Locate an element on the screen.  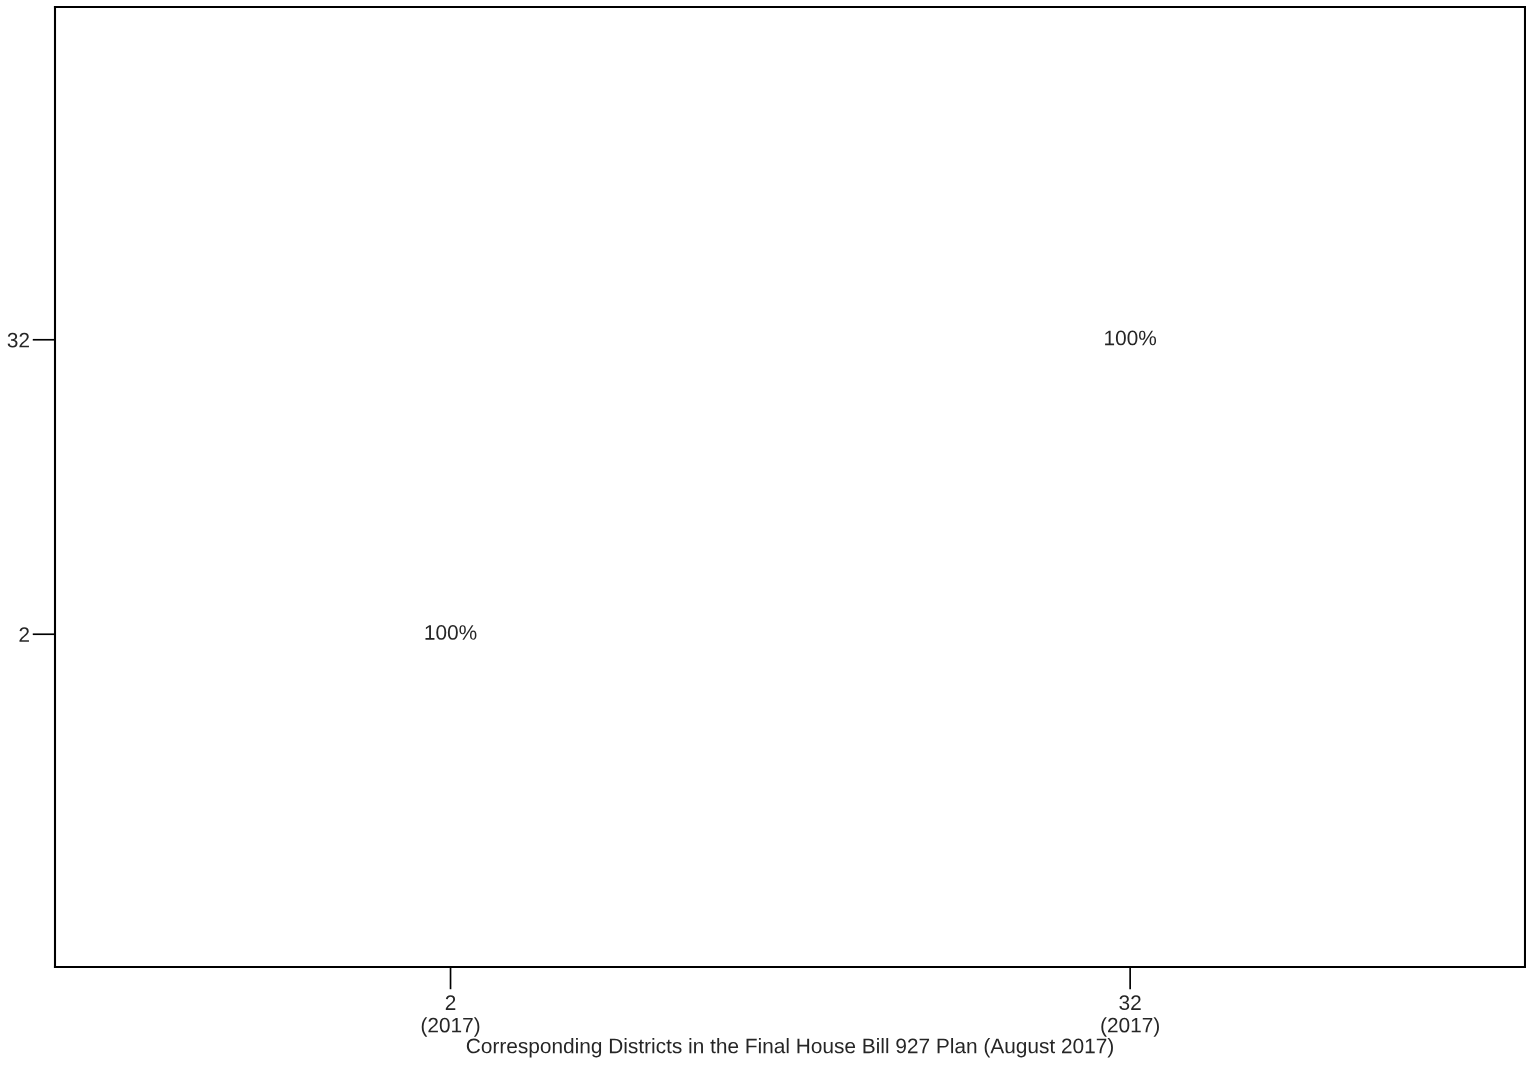
x-tick-label: 32 (2017) is located at coordinates (1130, 1016).